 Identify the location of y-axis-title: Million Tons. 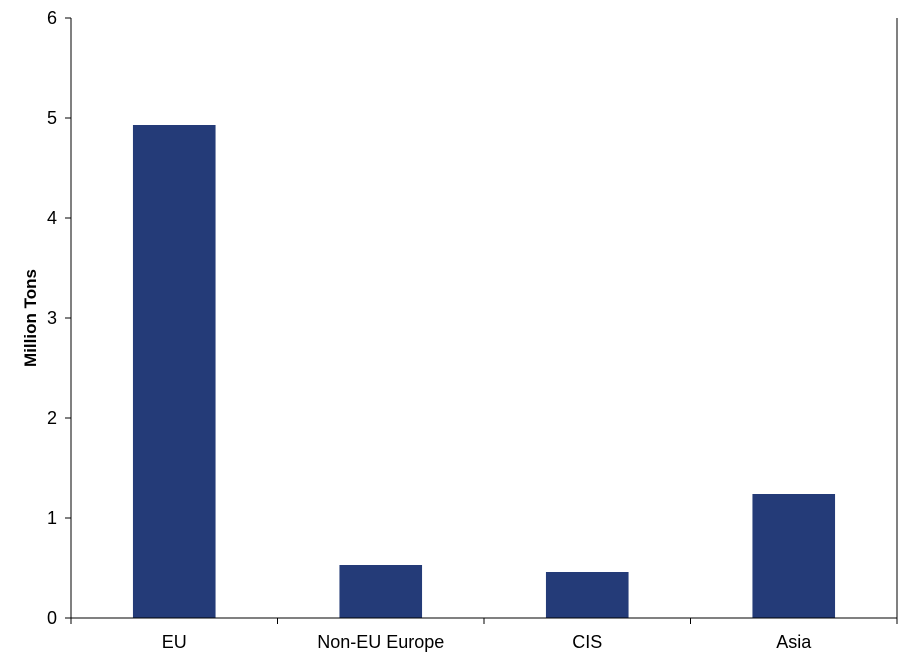
(30, 318).